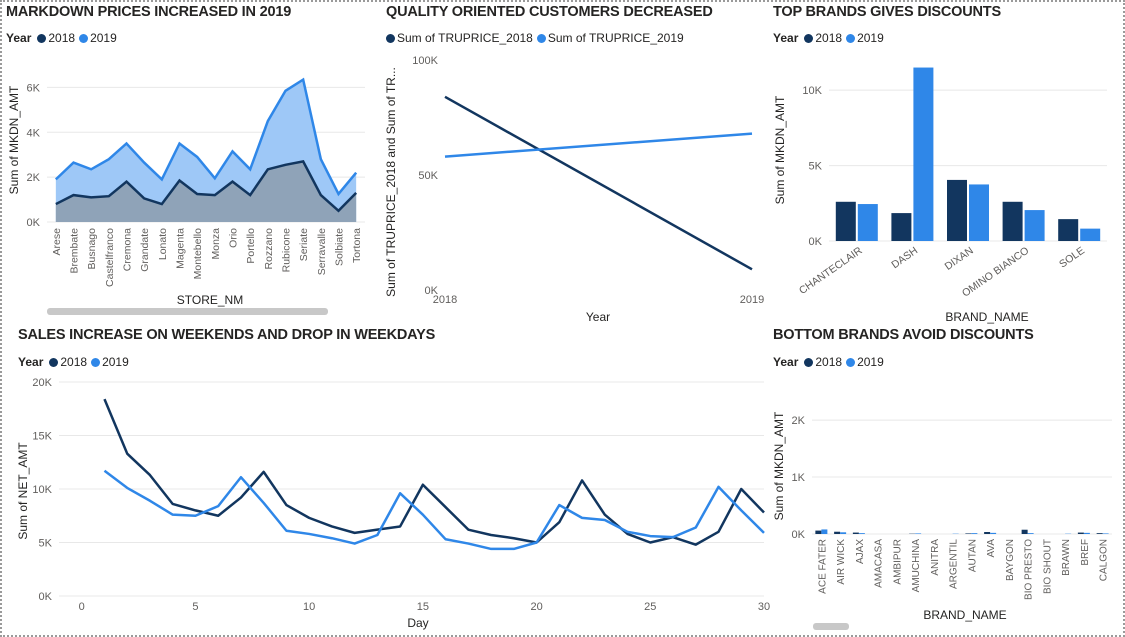  Describe the element at coordinates (887, 12) in the screenshot. I see `chart-title: TOP BRANDS GIVES DISCOUNTS` at that location.